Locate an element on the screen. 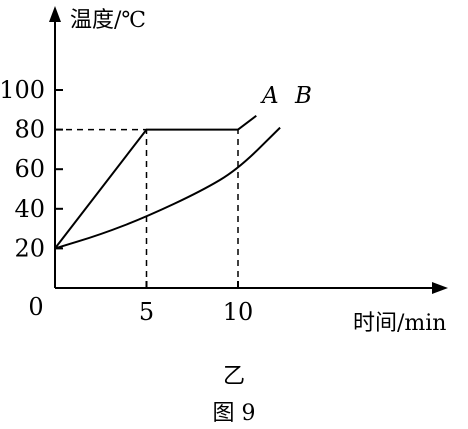 Image resolution: width=468 pixels, height=429 pixels. y-tick-label: 40 is located at coordinates (29, 209).